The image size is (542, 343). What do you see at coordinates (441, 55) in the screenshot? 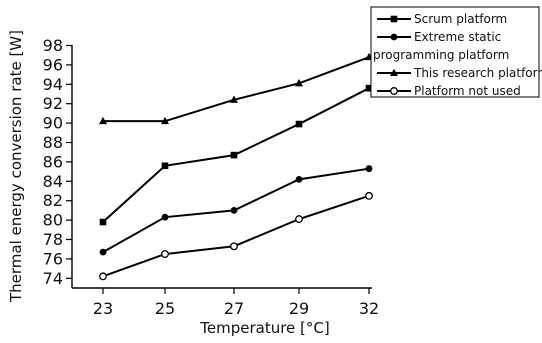
I see `legend-label-continued: programming platform` at bounding box center [441, 55].